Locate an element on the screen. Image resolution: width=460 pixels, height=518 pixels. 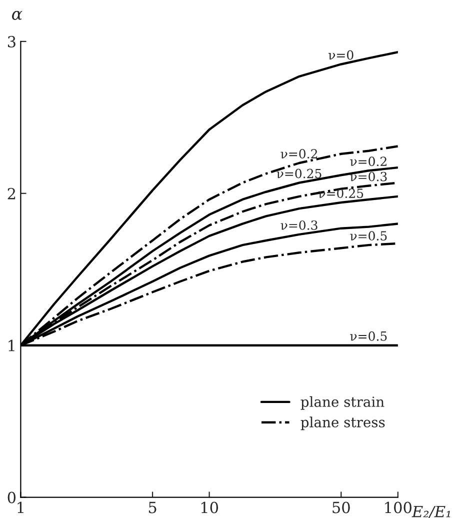
y-tick-label: 0 is located at coordinates (12, 498).